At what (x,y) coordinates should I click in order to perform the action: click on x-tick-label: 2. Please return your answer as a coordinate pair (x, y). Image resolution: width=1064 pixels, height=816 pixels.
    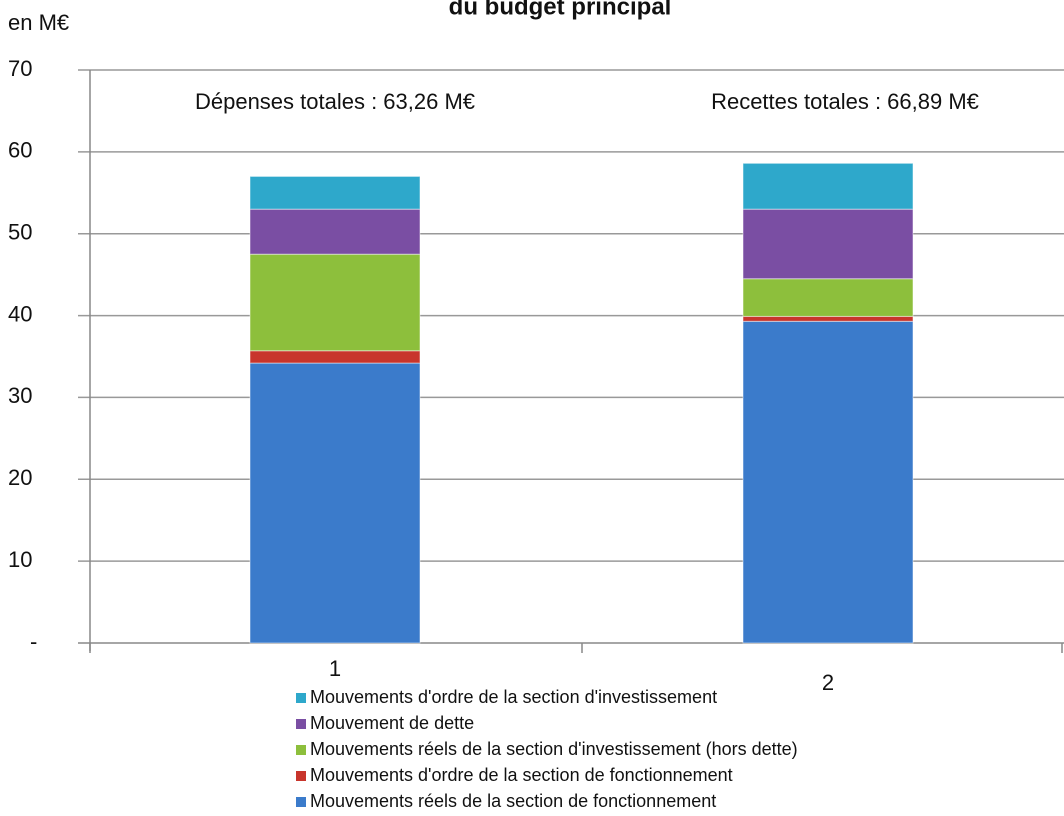
    Looking at the image, I should click on (828, 682).